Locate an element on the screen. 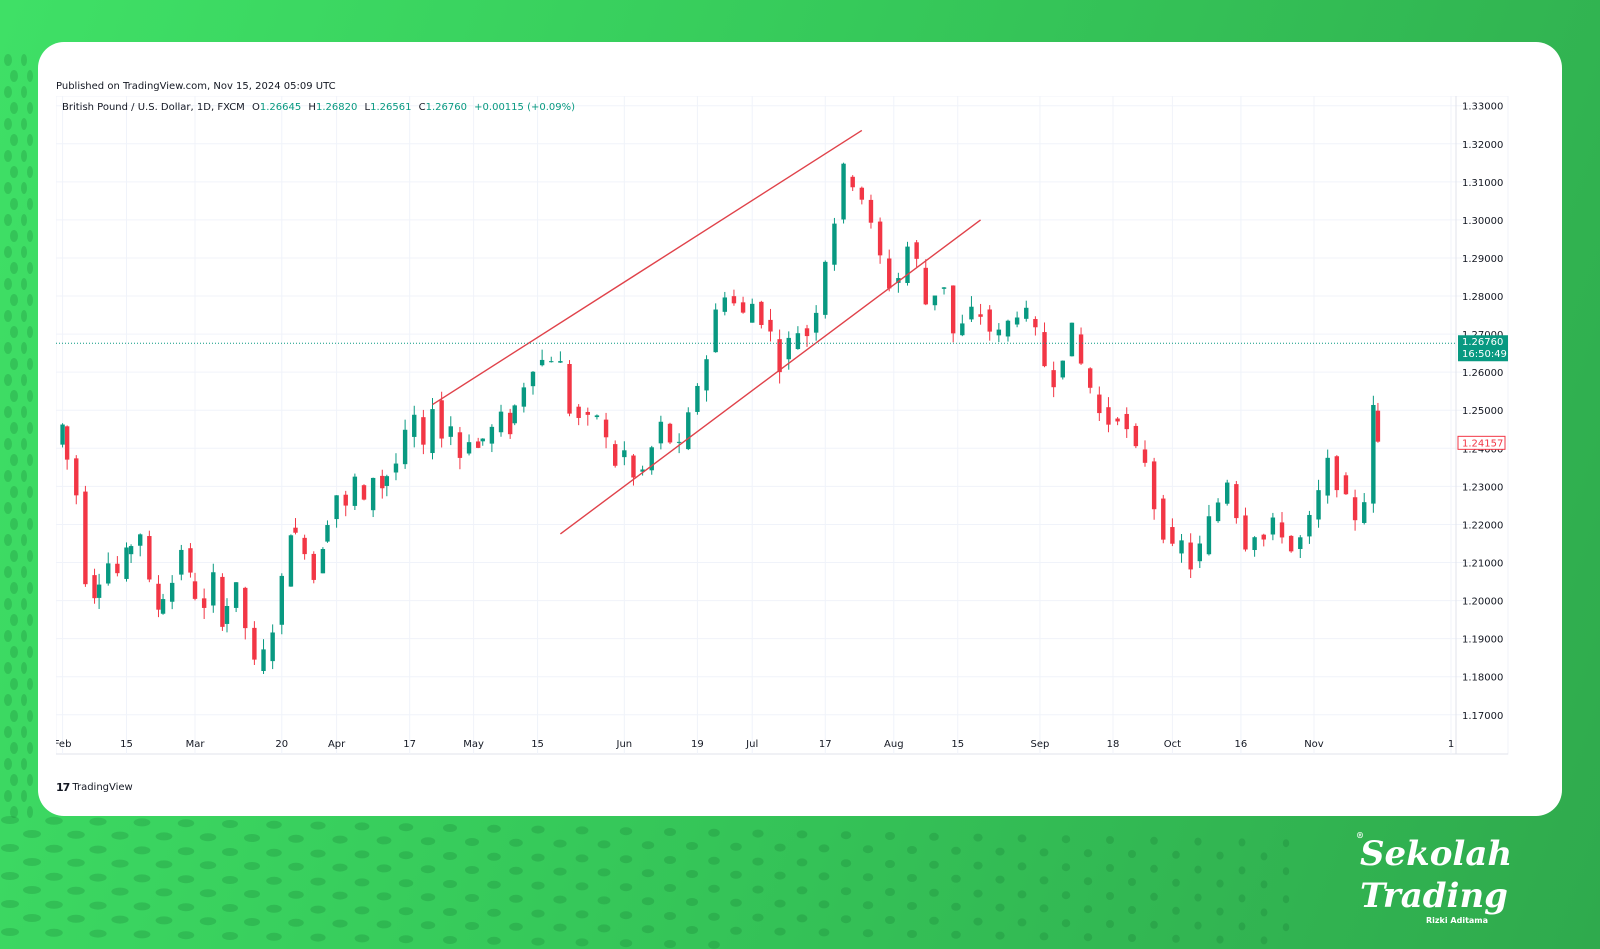  channel-trendline is located at coordinates (770, 377).